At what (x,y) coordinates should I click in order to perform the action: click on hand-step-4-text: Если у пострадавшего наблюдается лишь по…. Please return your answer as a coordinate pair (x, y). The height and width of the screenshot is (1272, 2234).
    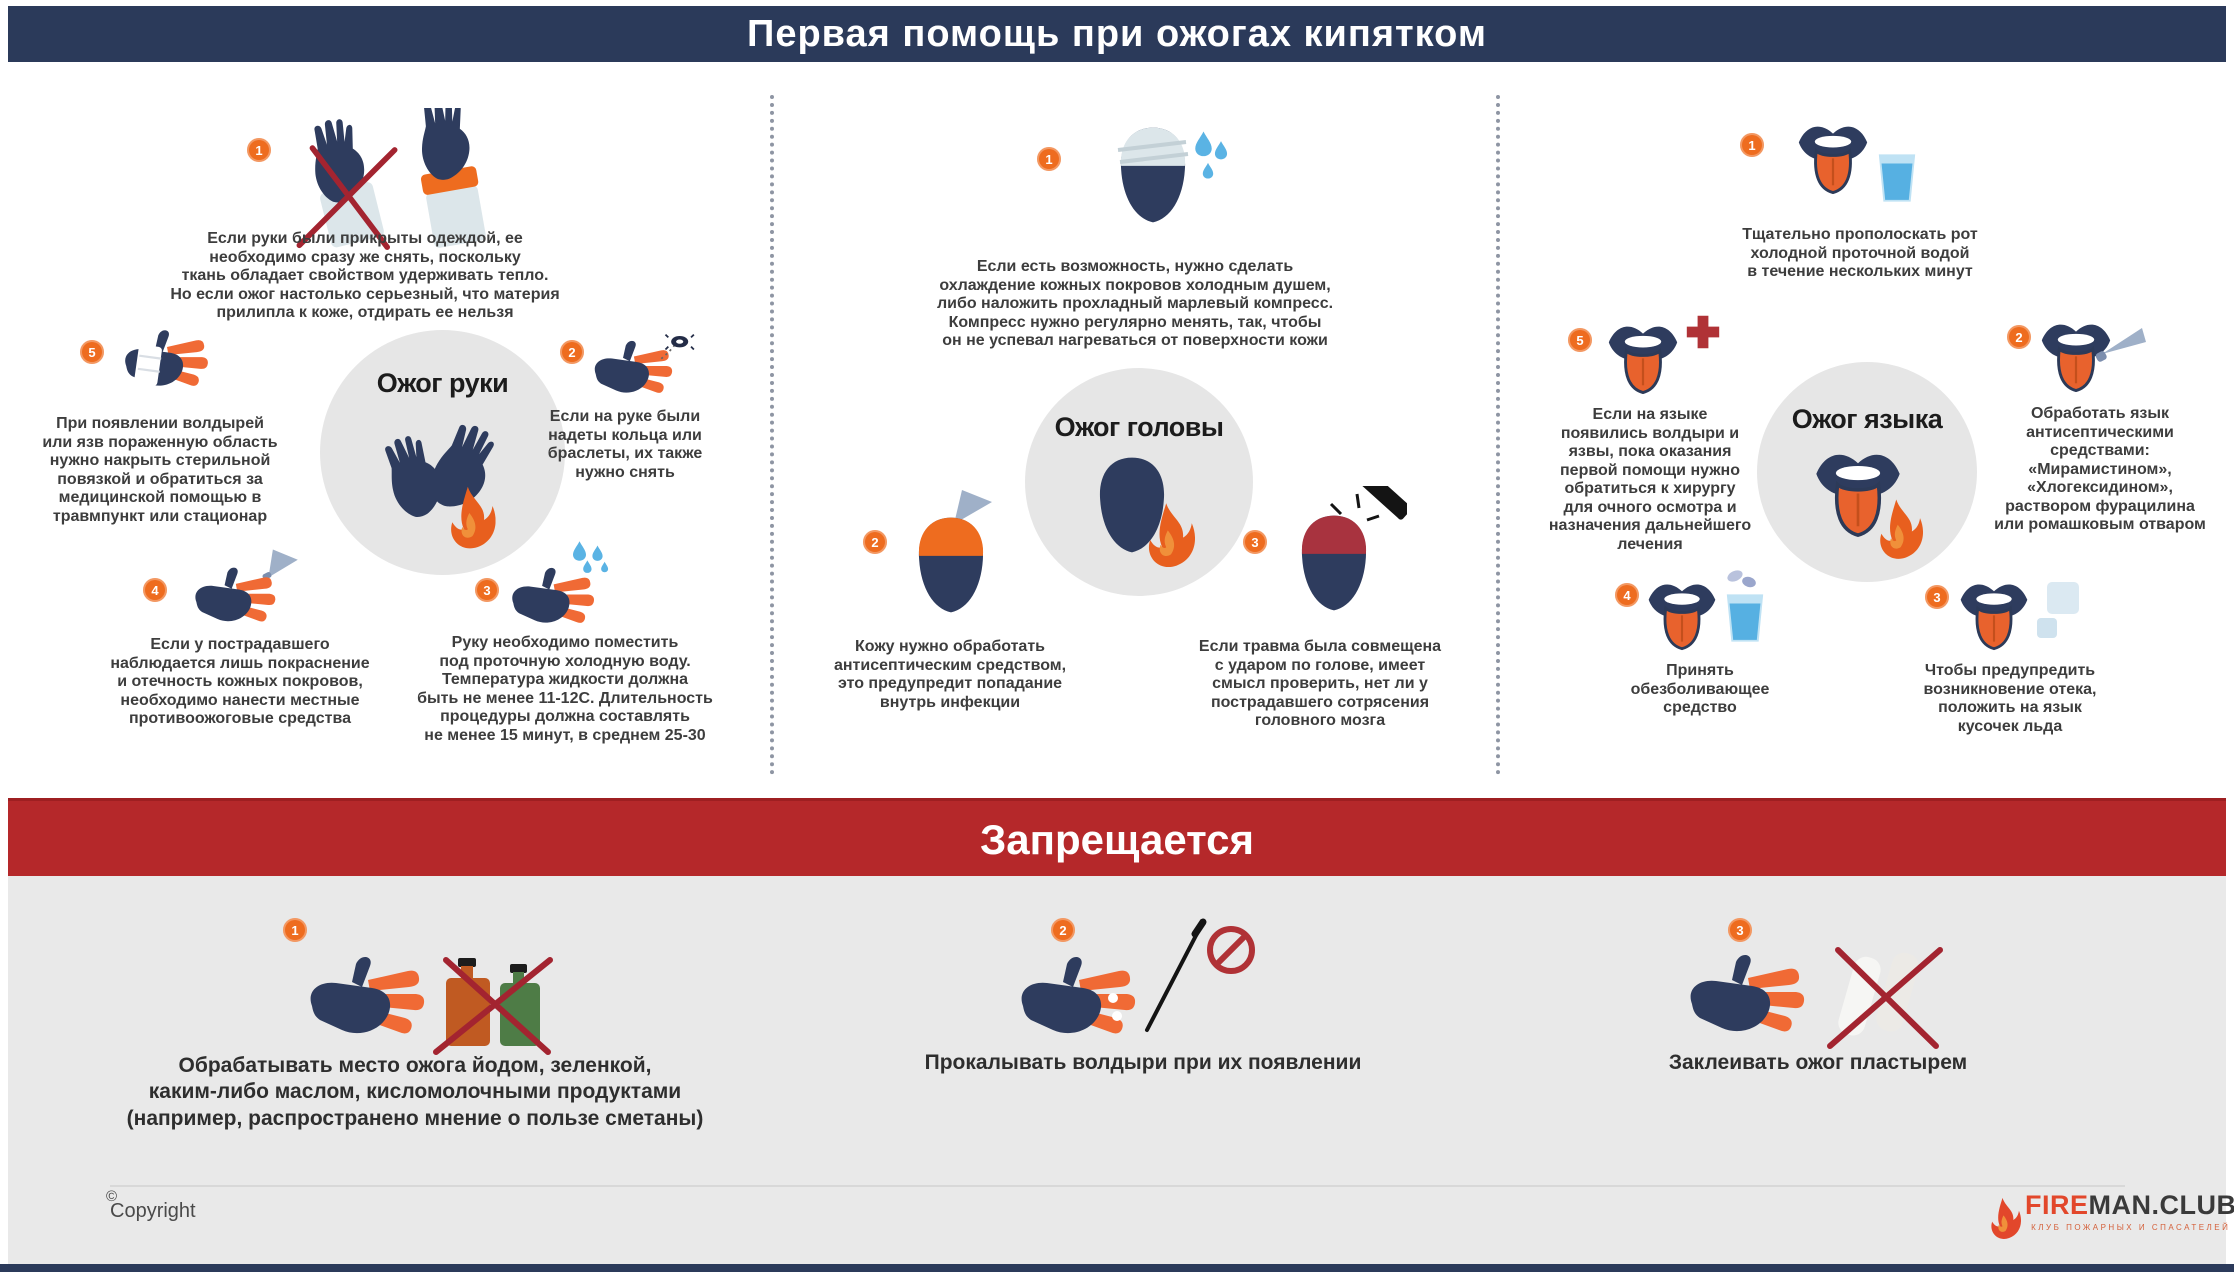
    Looking at the image, I should click on (240, 682).